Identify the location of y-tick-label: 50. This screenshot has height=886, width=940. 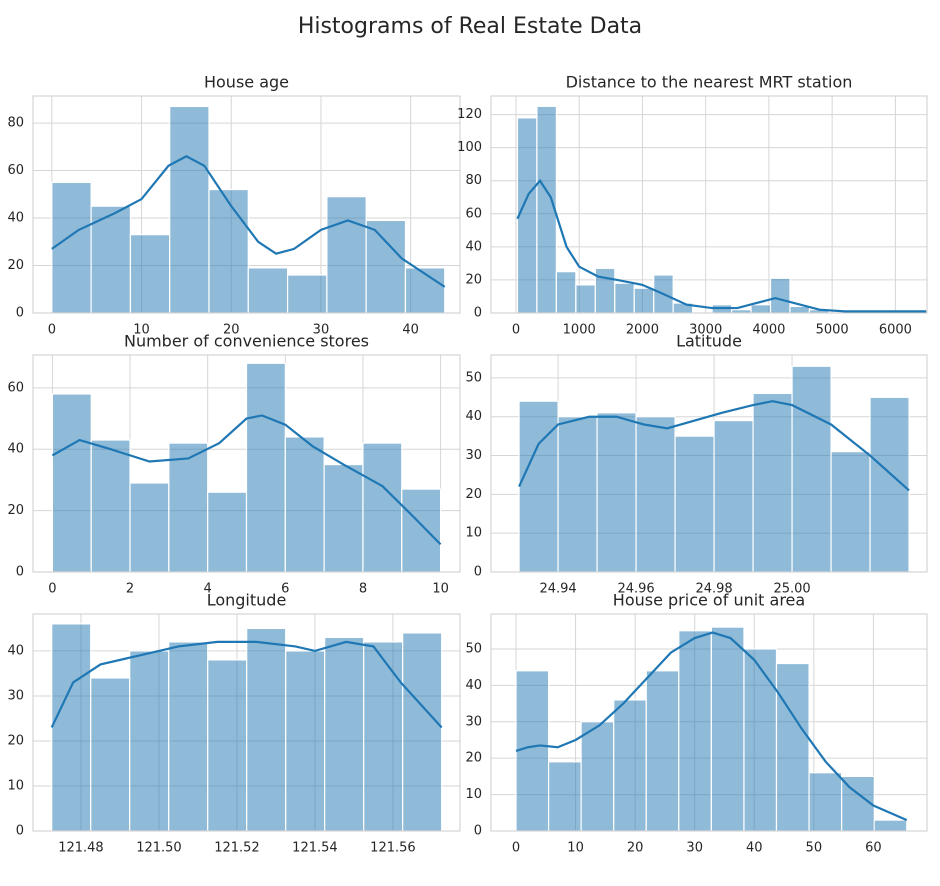
(473, 377).